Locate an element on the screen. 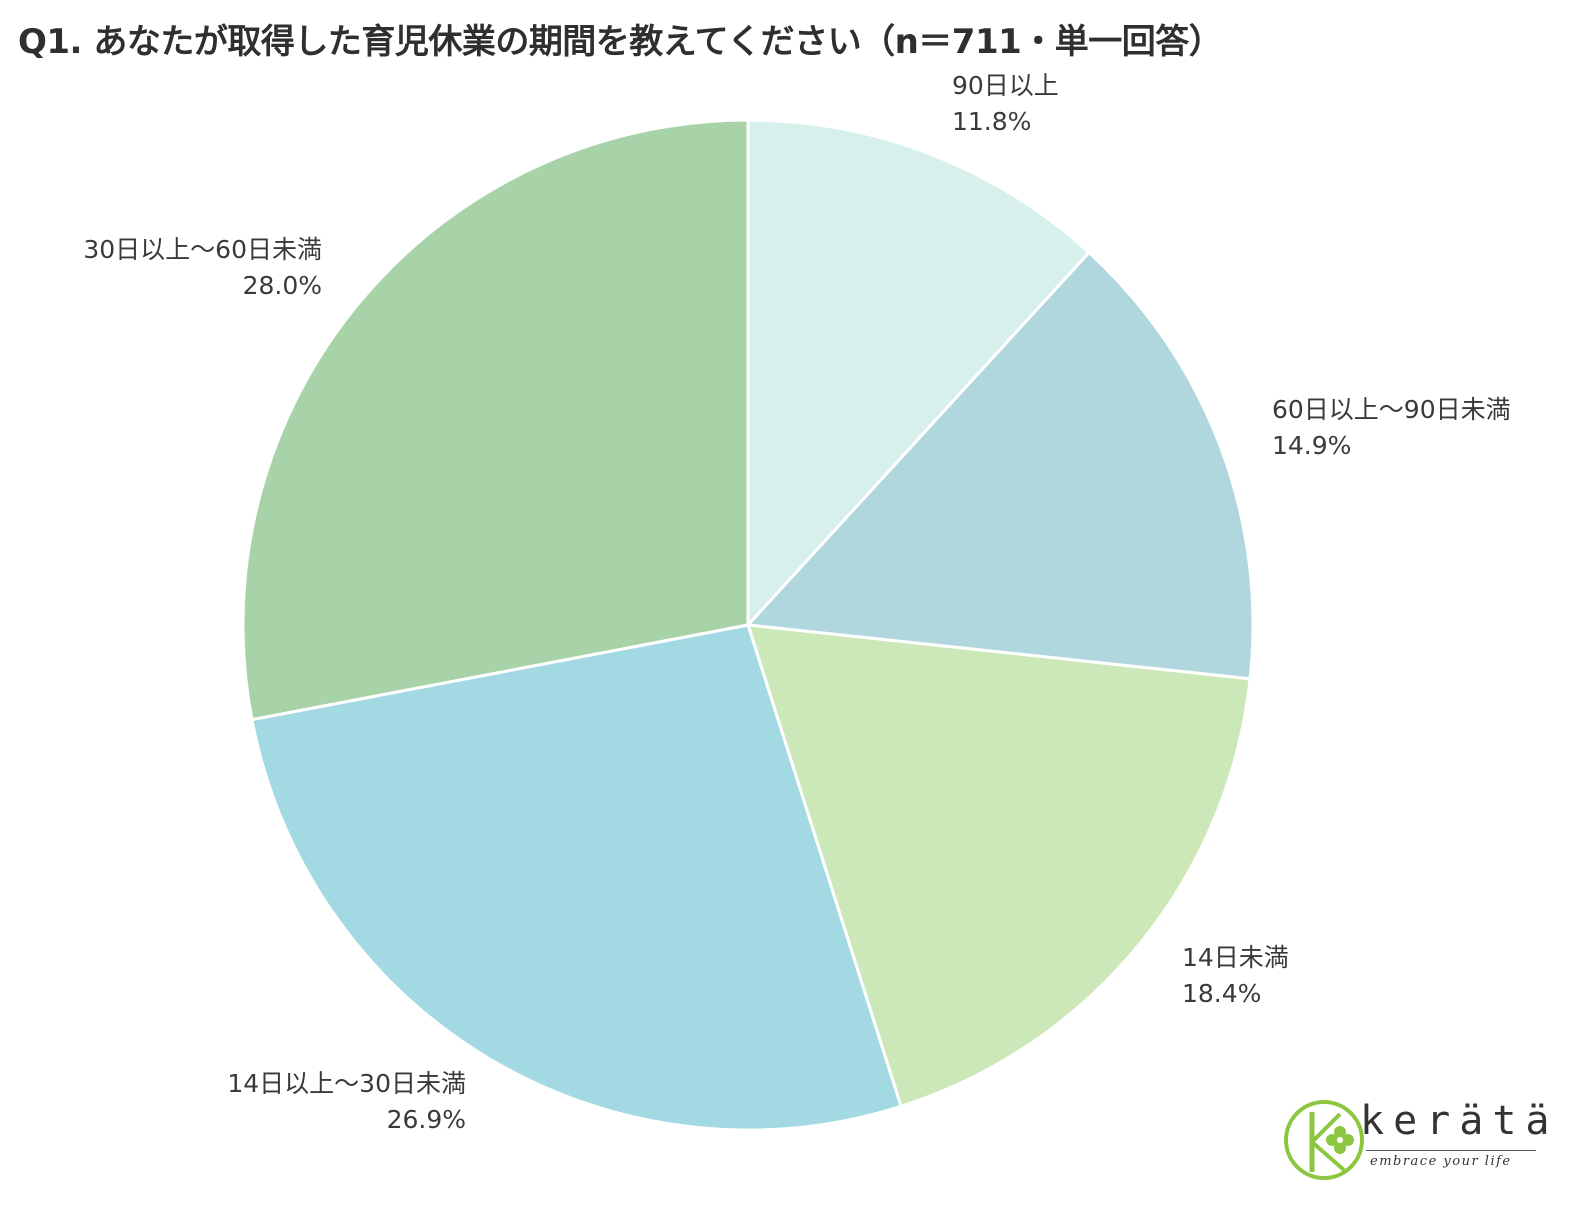  kerata-logo: kerätä embrace your life is located at coordinates (1417, 1143).